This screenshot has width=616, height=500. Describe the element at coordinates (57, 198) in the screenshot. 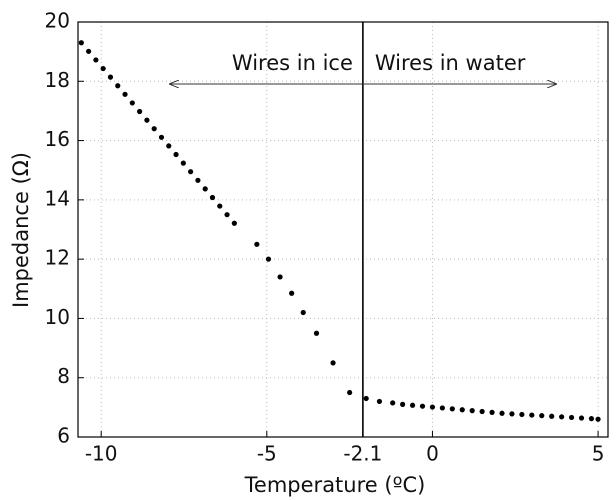

I see `y-tick-label: 14` at that location.